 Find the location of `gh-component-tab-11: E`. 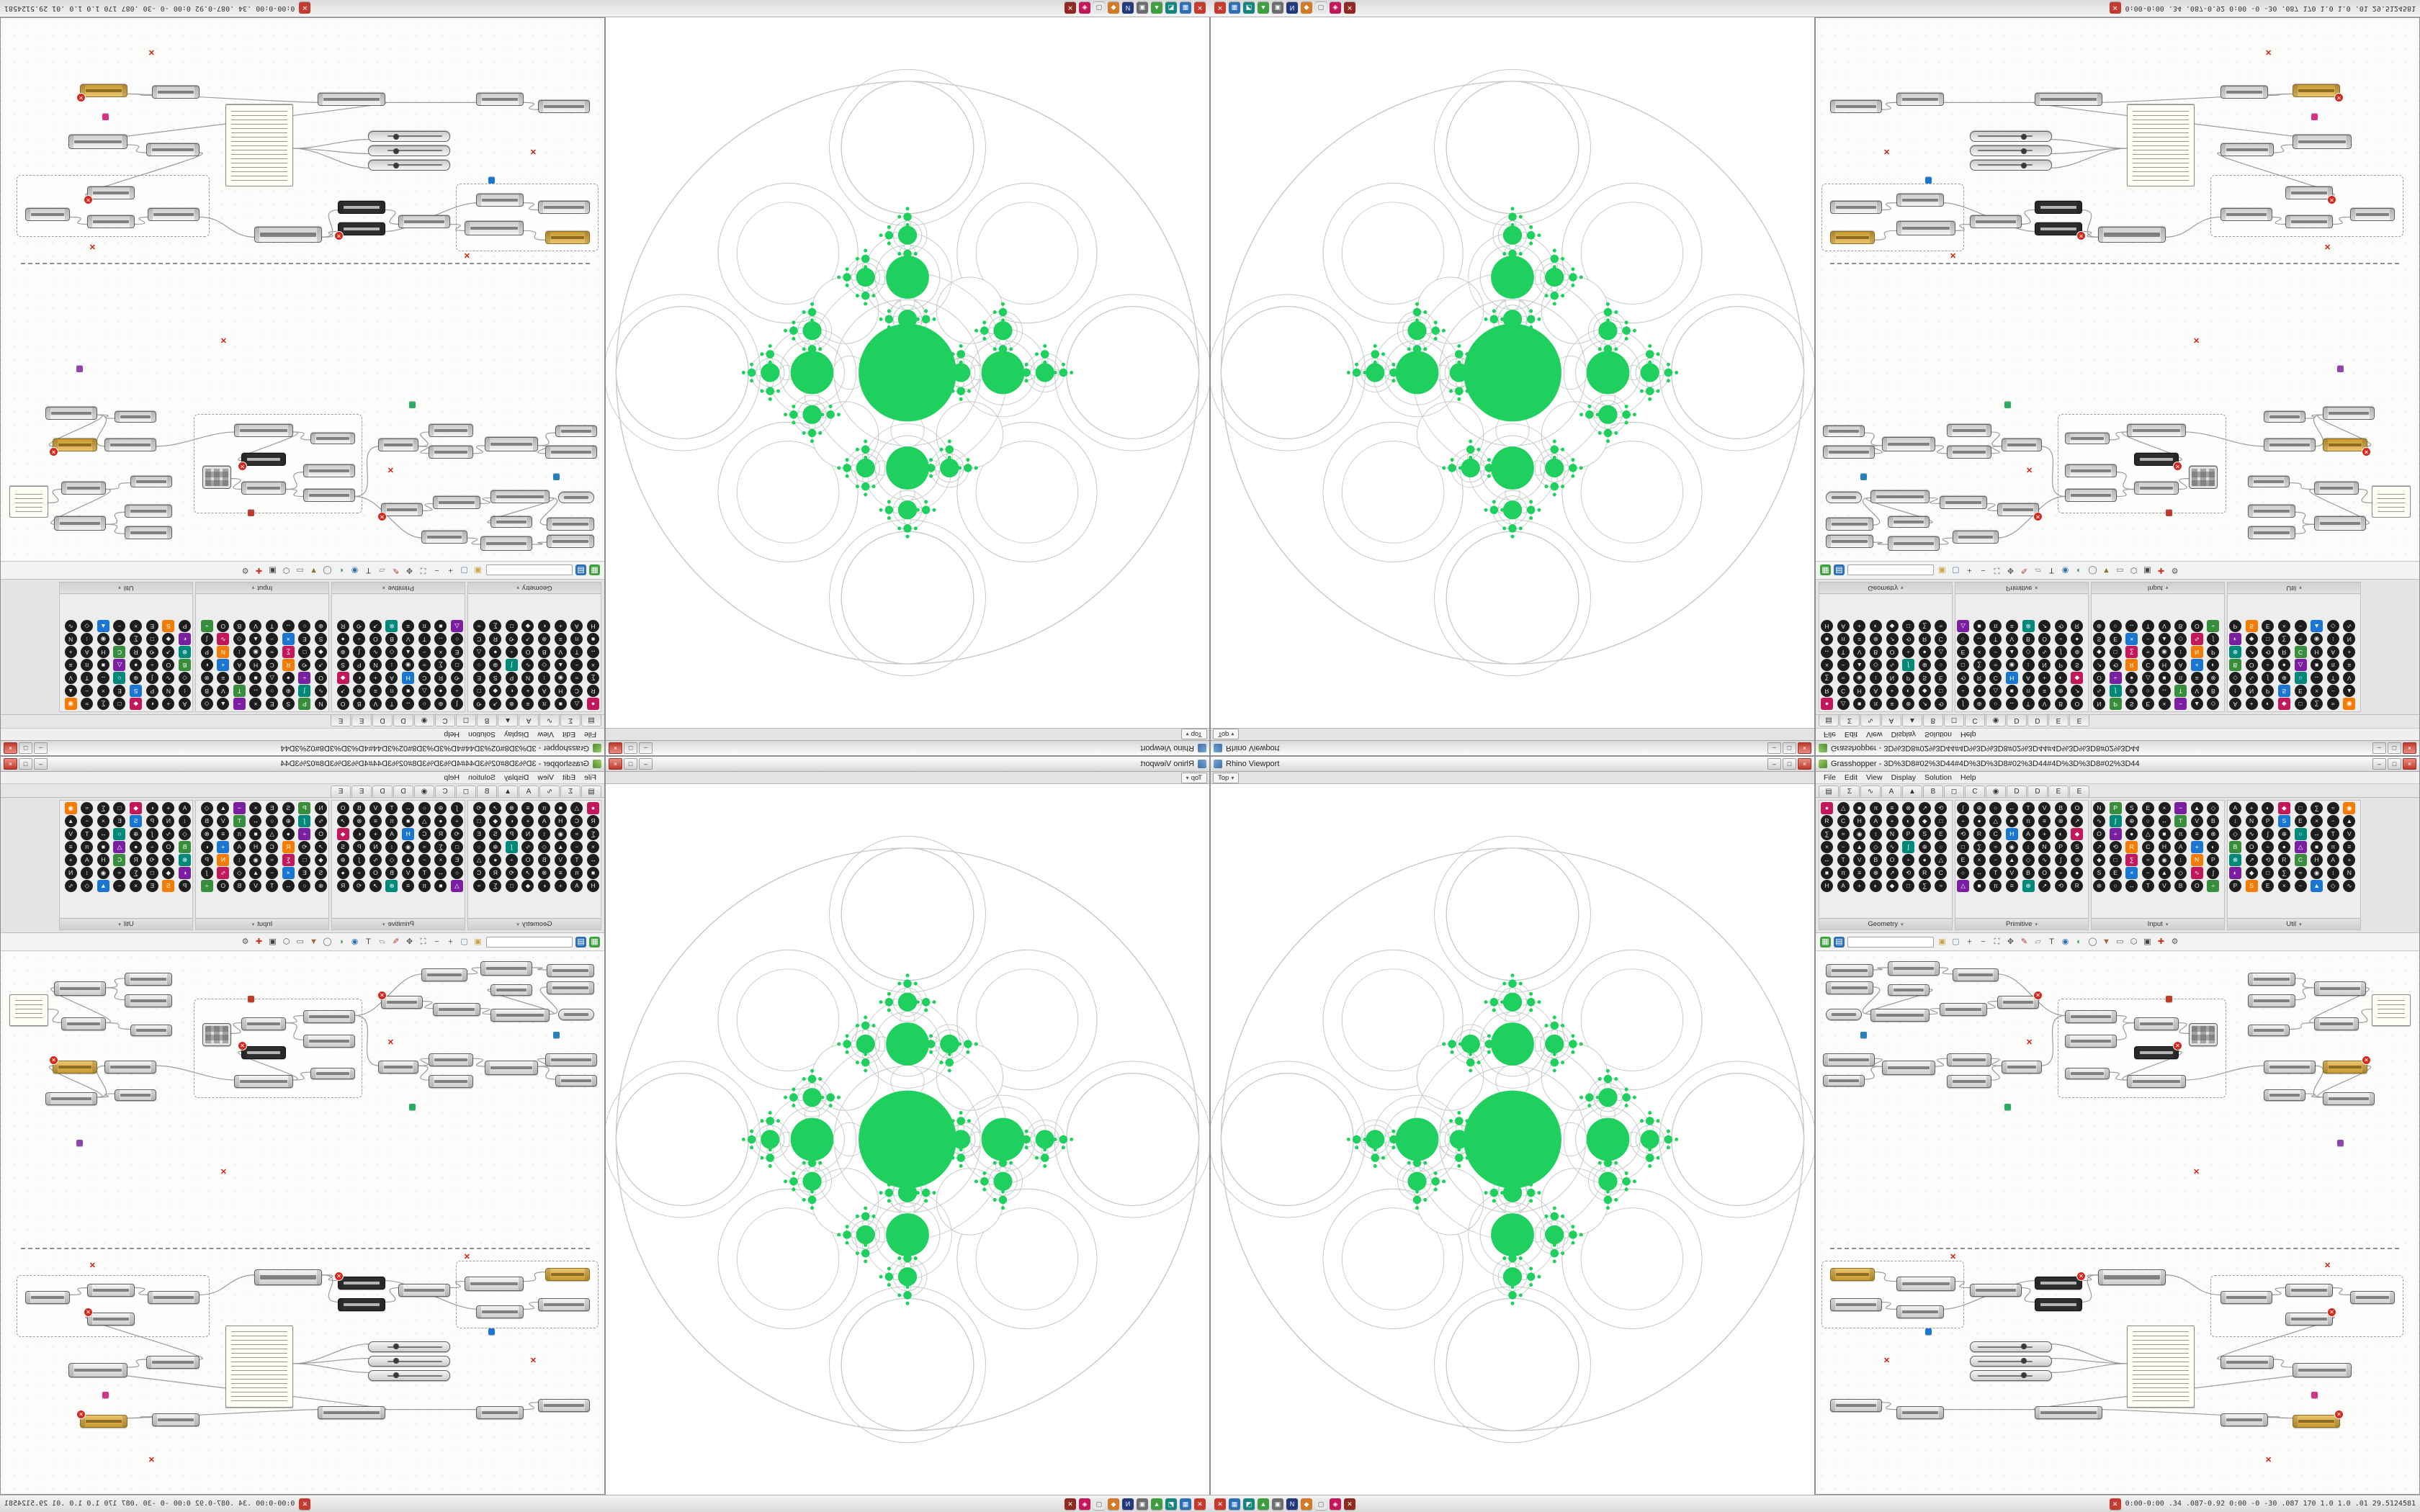

gh-component-tab-11: E is located at coordinates (361, 791).